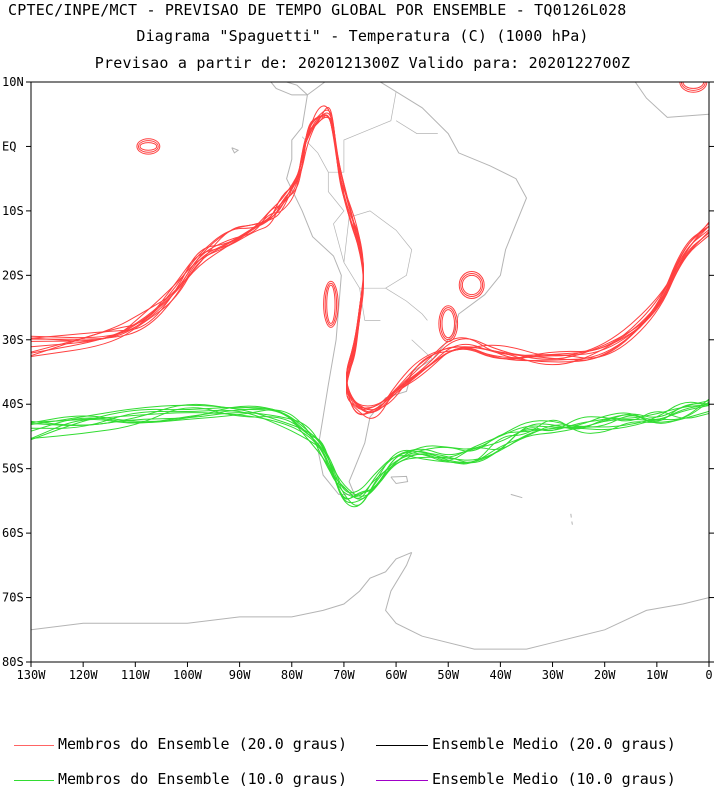  Describe the element at coordinates (501, 675) in the screenshot. I see `lon-label: 40W` at that location.